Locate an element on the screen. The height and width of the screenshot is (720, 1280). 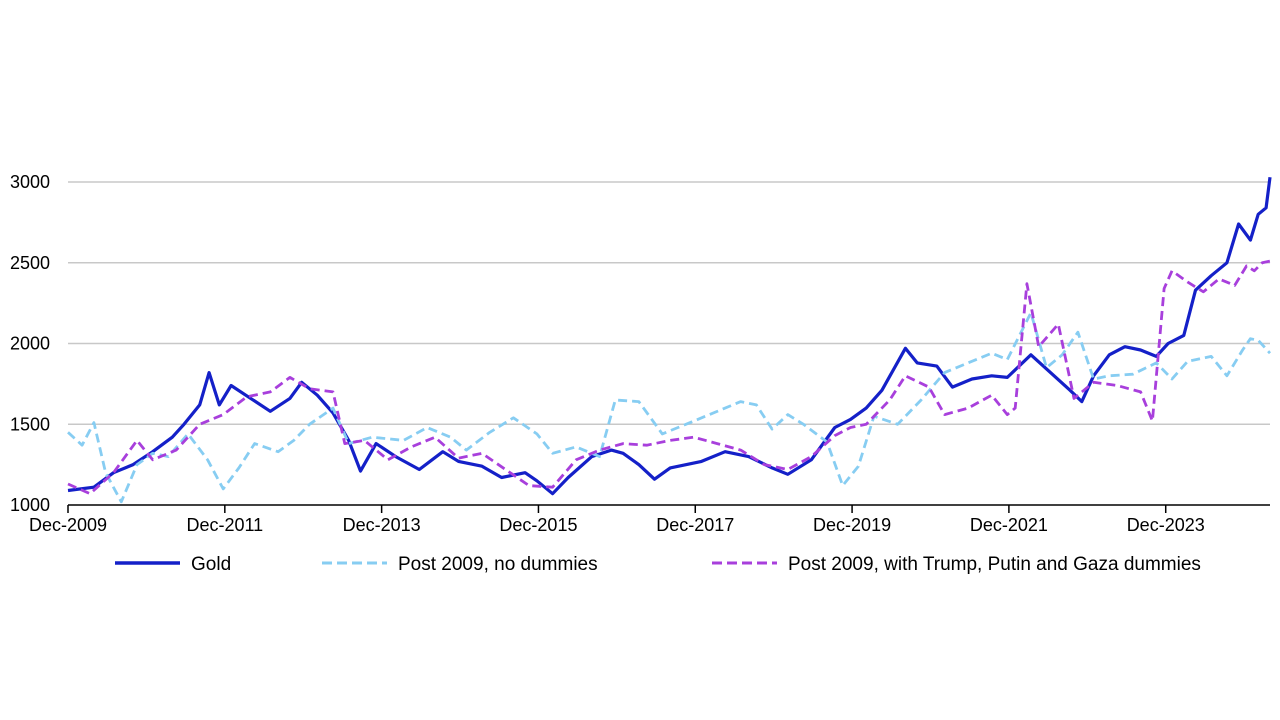
x-tick-label-1: Dec-2011 is located at coordinates (224, 525).